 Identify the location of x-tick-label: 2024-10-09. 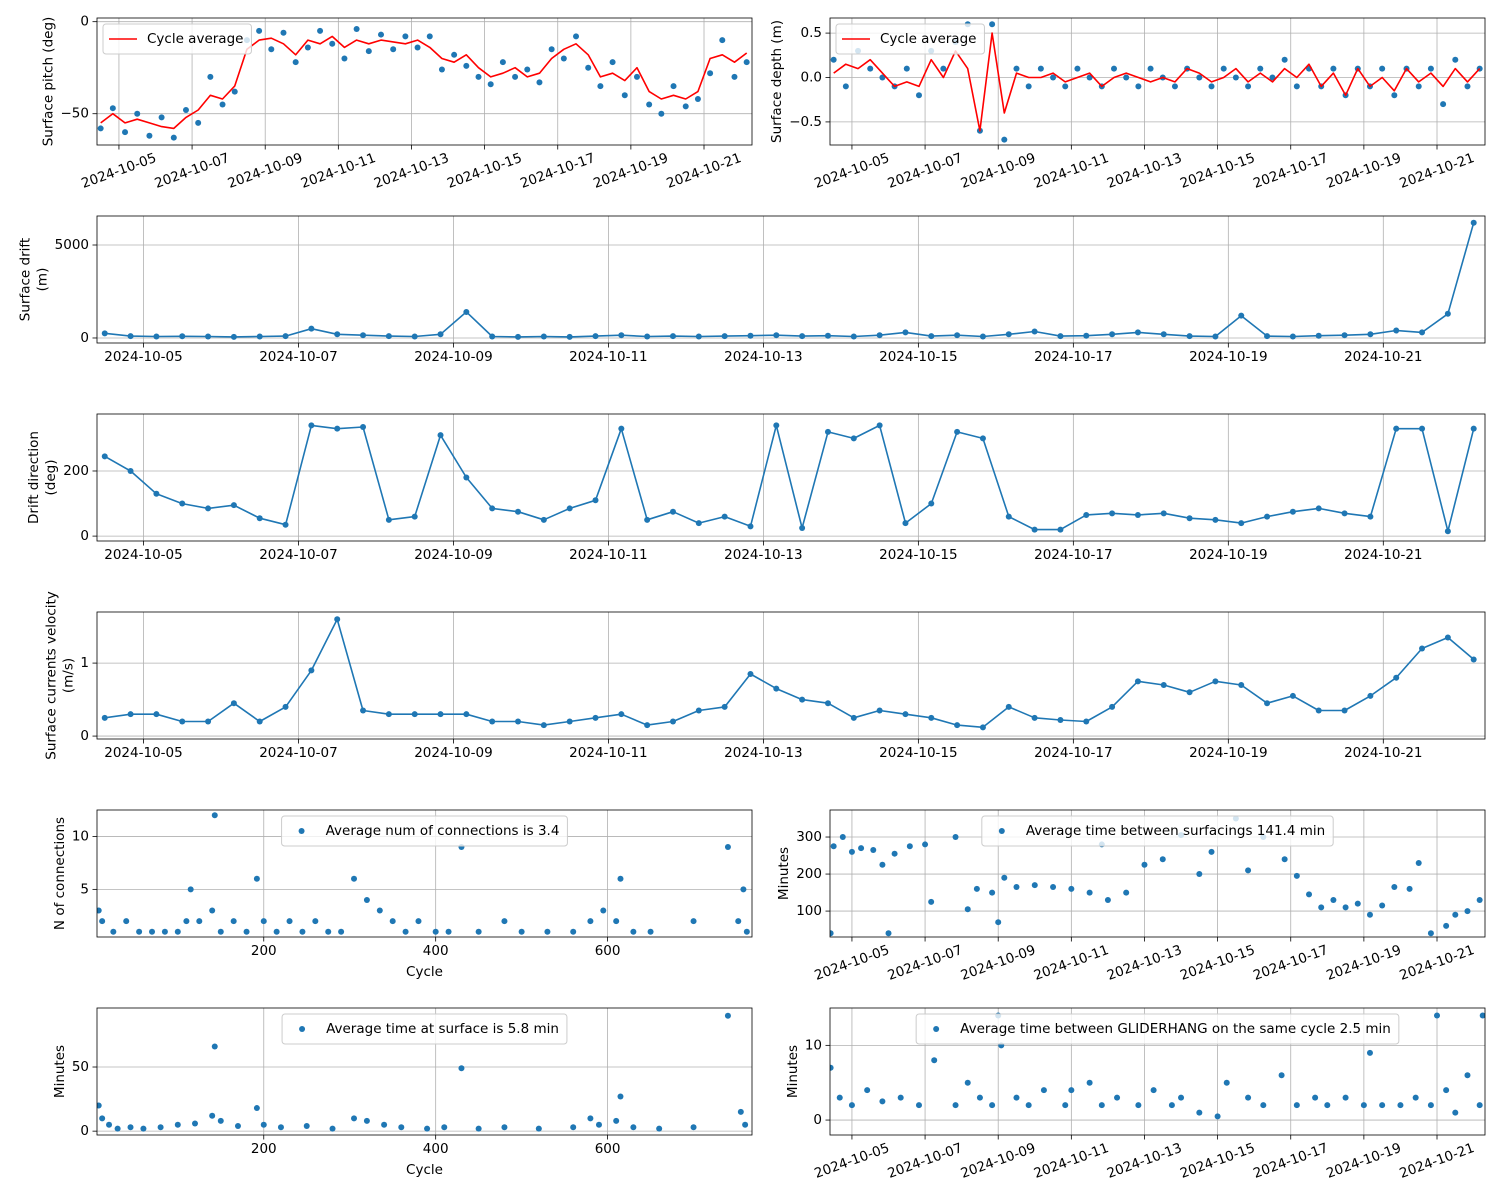
(453, 753).